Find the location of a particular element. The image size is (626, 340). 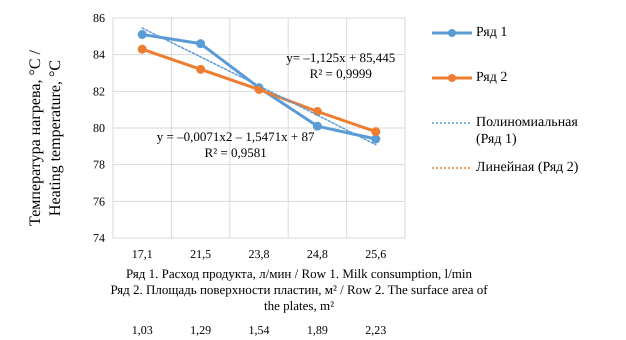

x-tick-label: 21,5 is located at coordinates (201, 254).